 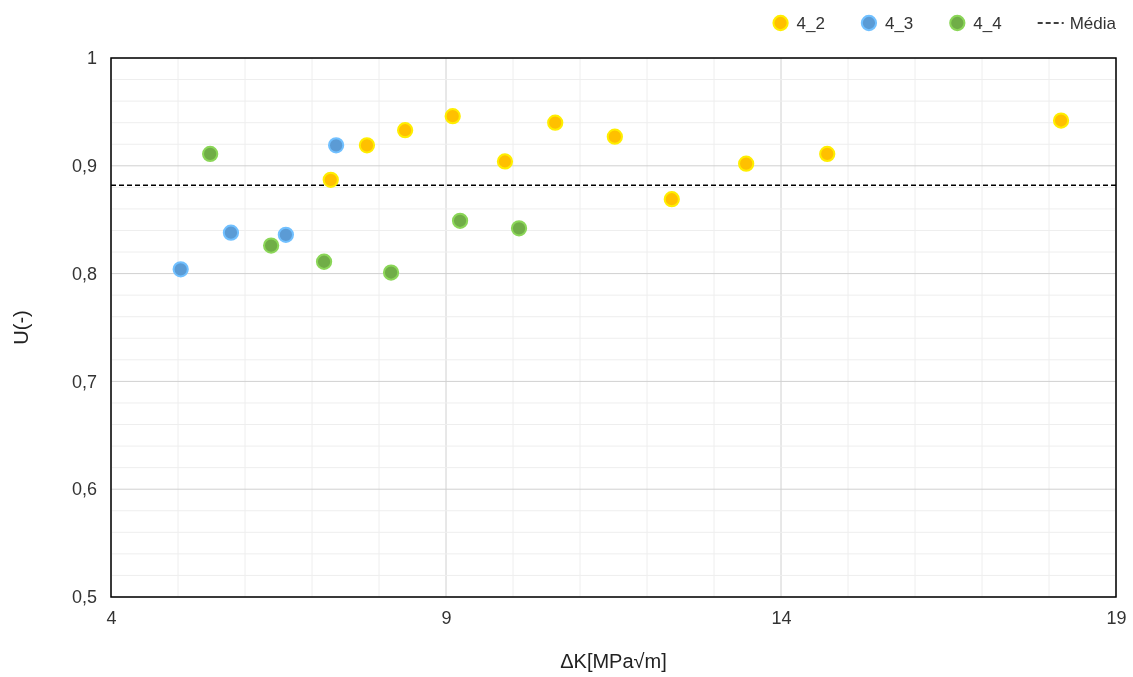 I want to click on x-tick-label: 4, so click(x=111, y=617).